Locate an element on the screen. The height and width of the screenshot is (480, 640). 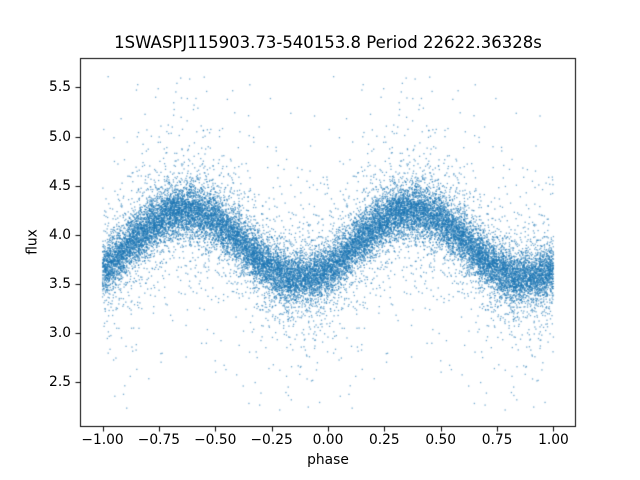
y-tick-label: 3.0 is located at coordinates (60, 332).